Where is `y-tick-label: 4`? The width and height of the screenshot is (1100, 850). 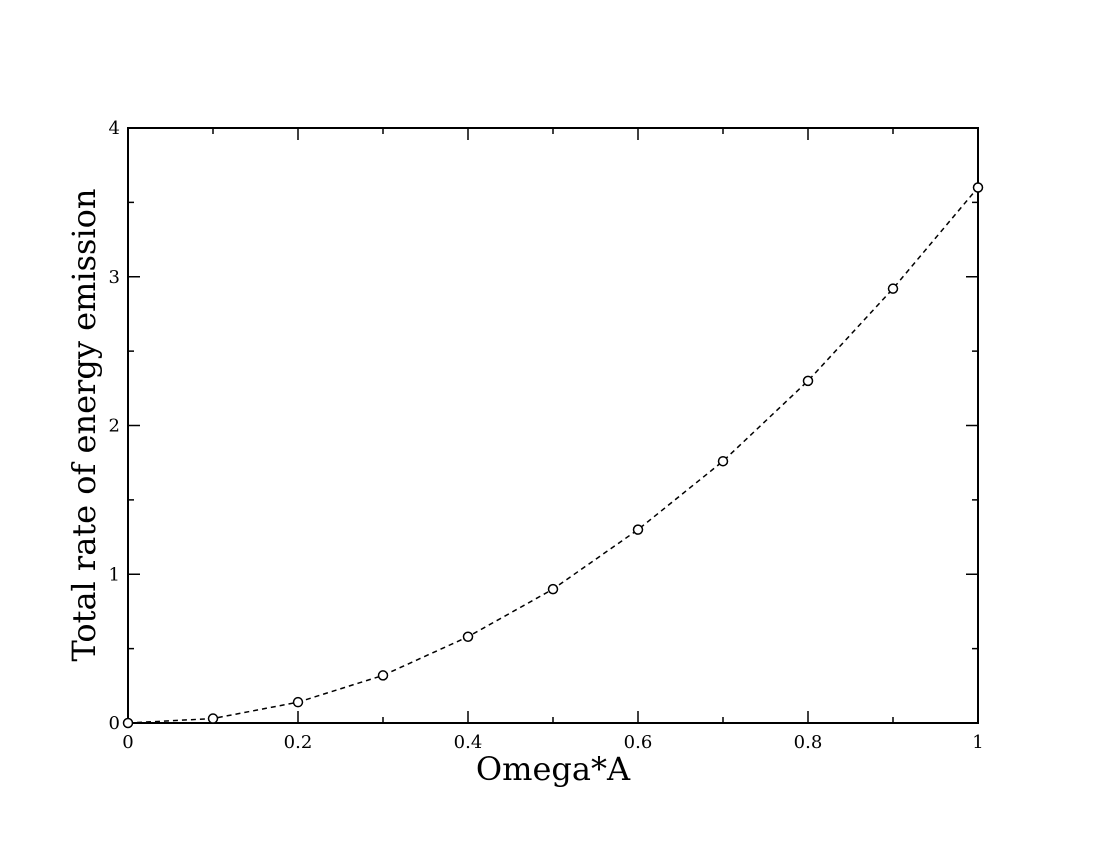 y-tick-label: 4 is located at coordinates (114, 128).